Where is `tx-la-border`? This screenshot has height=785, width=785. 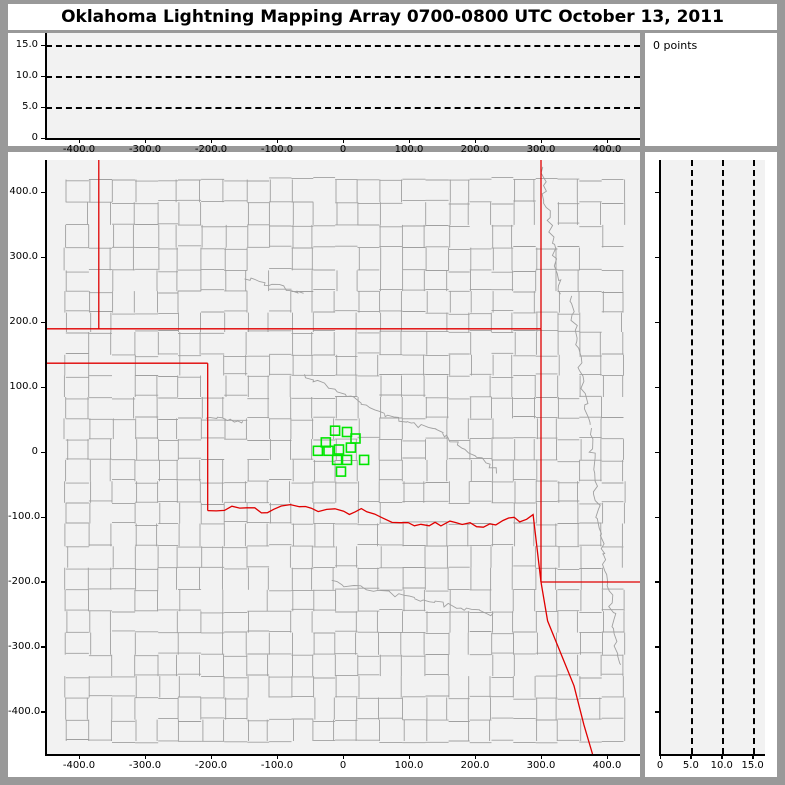
tx-la-border is located at coordinates (567, 667).